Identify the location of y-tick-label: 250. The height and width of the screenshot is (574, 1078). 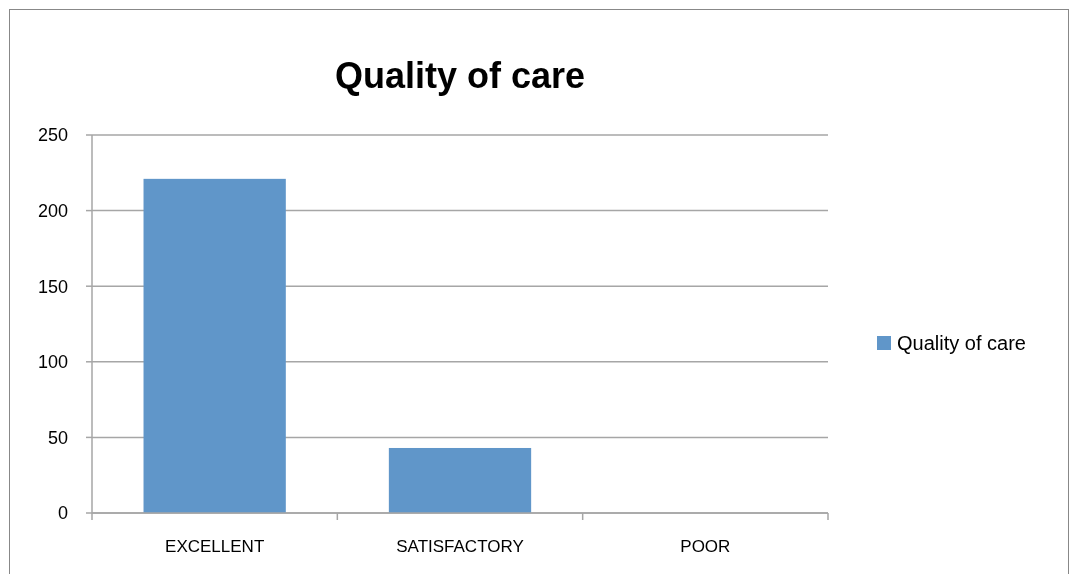
(52, 135).